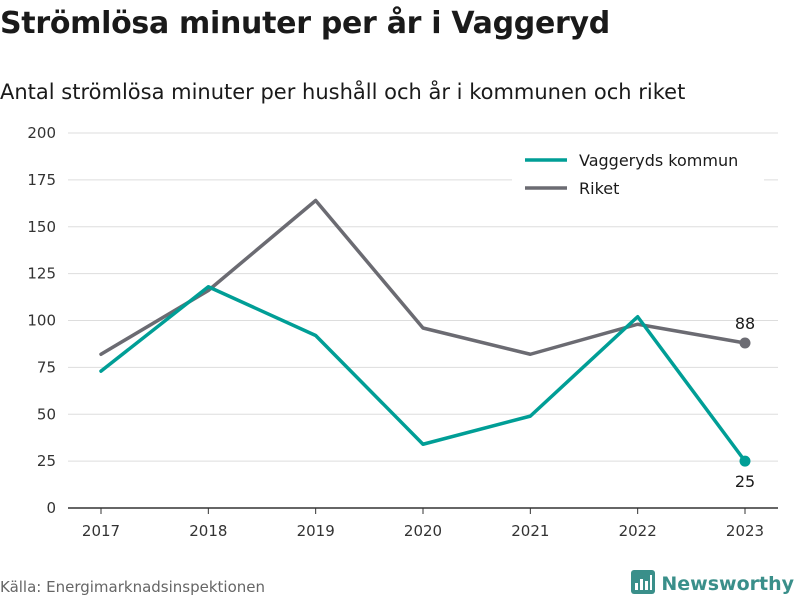  What do you see at coordinates (599, 188) in the screenshot?
I see `legend-label: Riket` at bounding box center [599, 188].